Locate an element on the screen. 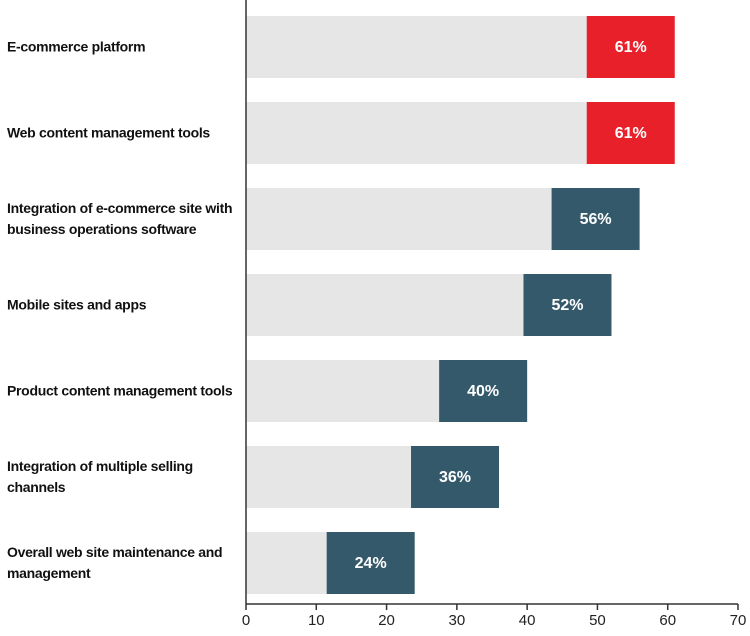  data-label: 40% is located at coordinates (483, 391).